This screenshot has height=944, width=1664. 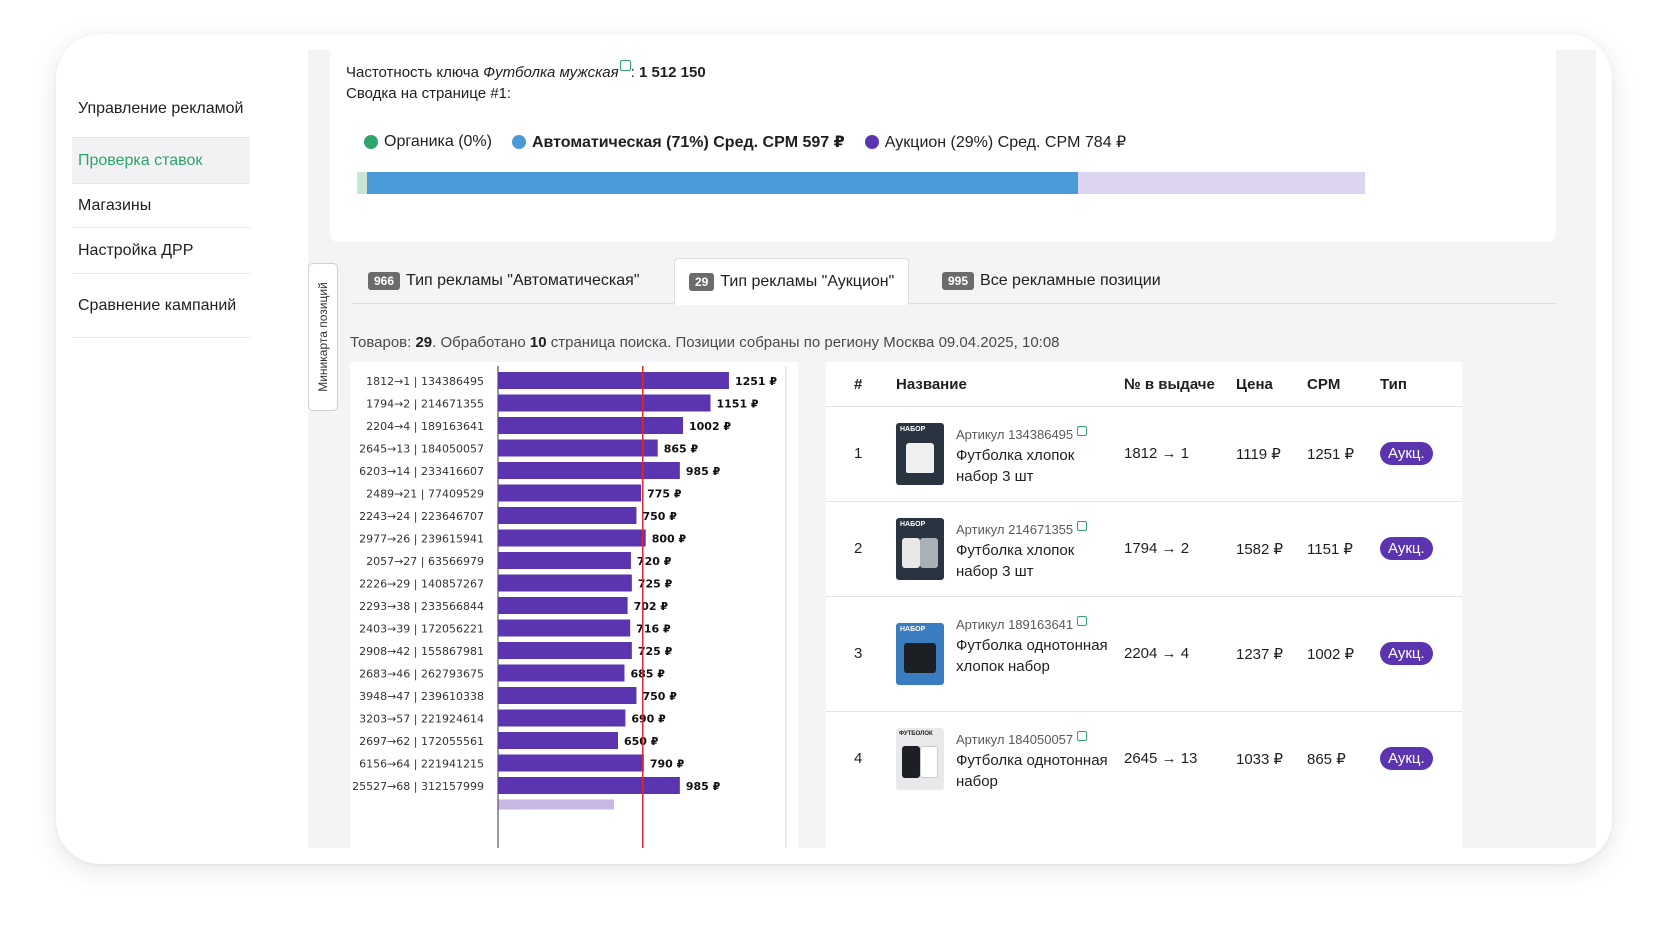 I want to click on sidebar-item-label: Магазины, so click(x=115, y=205).